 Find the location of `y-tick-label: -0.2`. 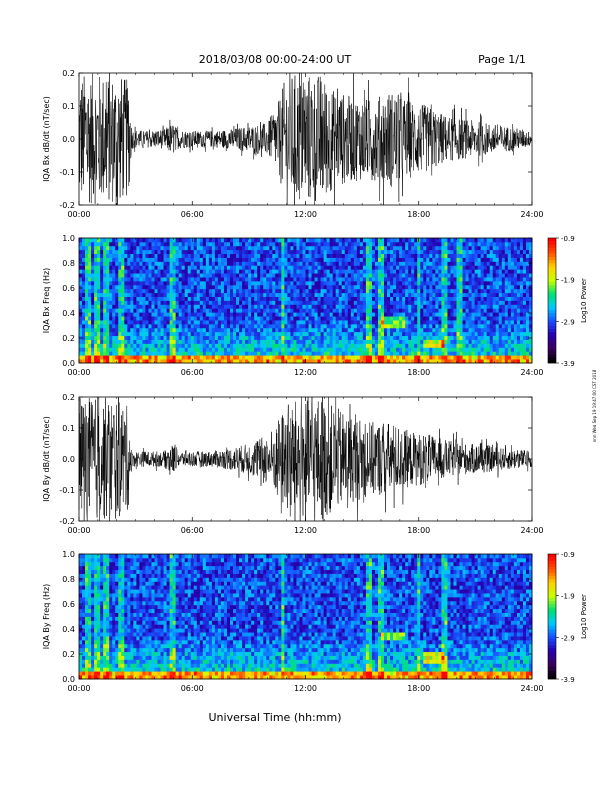

y-tick-label: -0.2 is located at coordinates (67, 521).